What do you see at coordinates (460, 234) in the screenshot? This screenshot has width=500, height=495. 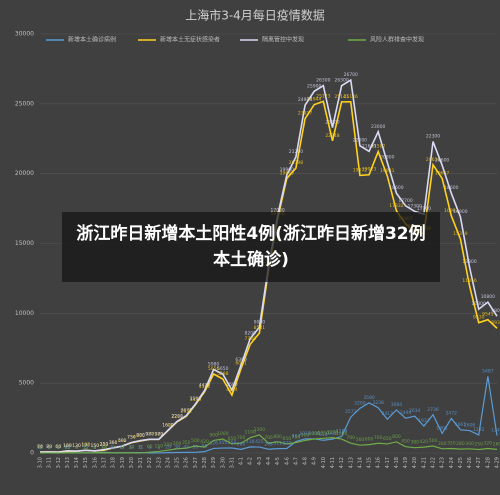 I see `data-label: 15319` at bounding box center [460, 234].